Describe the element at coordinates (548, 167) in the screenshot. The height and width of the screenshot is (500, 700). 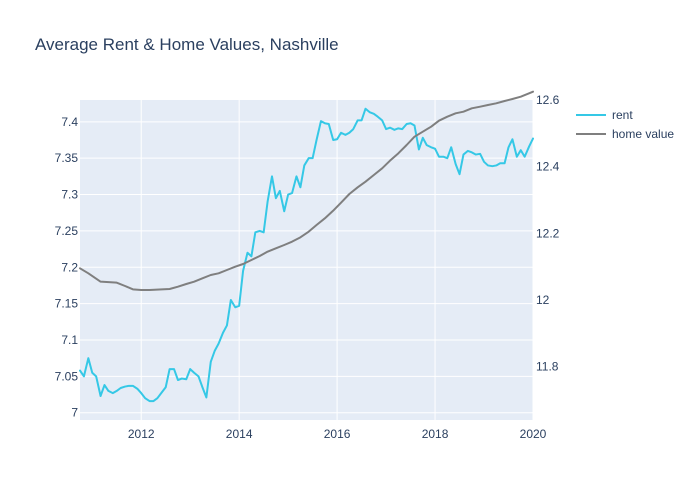
I see `y2-tick-label: 12.4` at that location.